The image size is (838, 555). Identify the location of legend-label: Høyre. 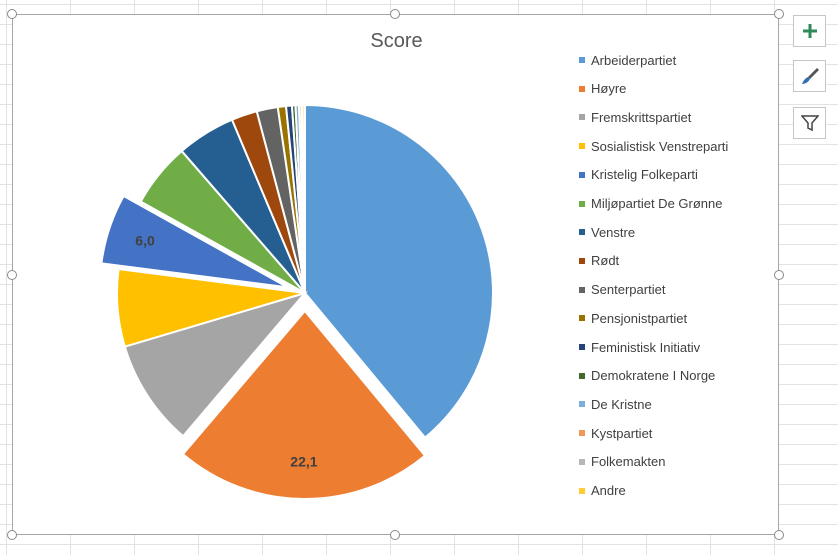
(609, 89).